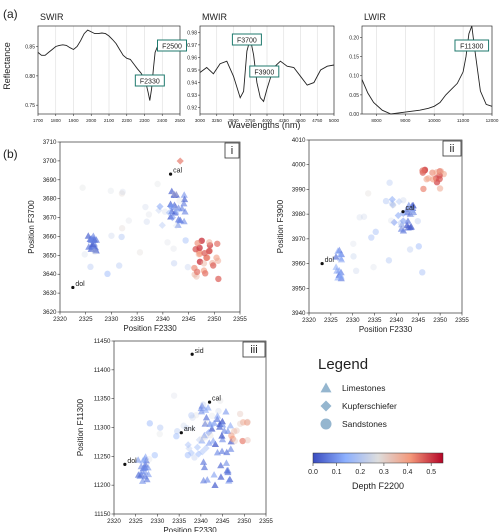 This screenshot has height=532, width=500. I want to click on y-tick-label: 11150, so click(102, 514).